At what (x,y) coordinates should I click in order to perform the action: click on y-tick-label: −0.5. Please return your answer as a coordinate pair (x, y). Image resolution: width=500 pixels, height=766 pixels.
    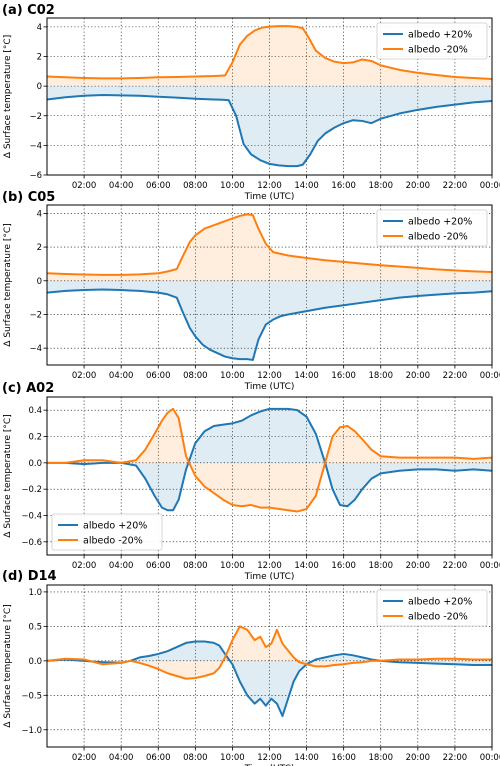
    Looking at the image, I should click on (31, 696).